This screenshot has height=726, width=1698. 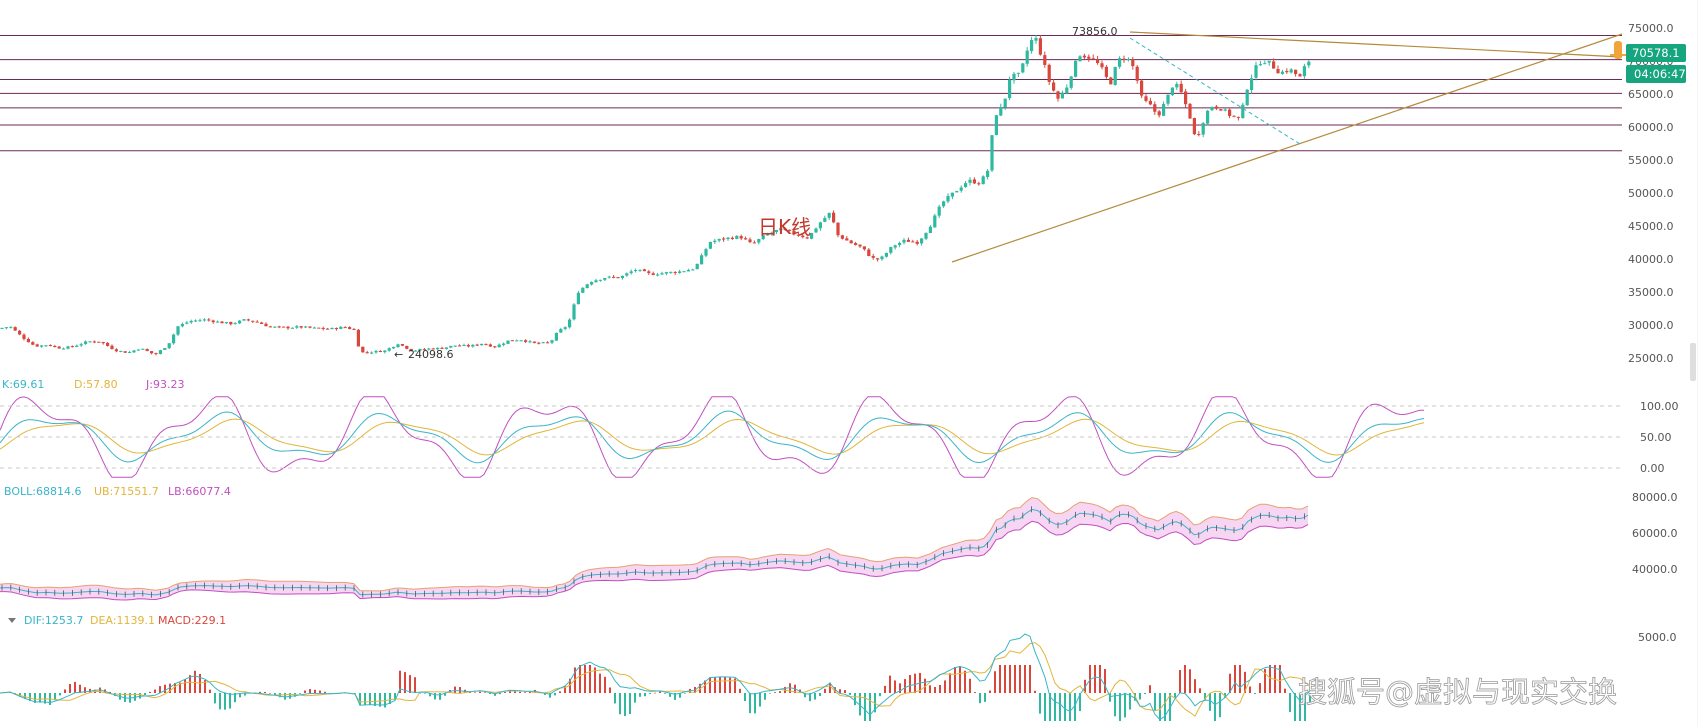 I want to click on price-axis-tick: 65000.0, so click(x=1651, y=94).